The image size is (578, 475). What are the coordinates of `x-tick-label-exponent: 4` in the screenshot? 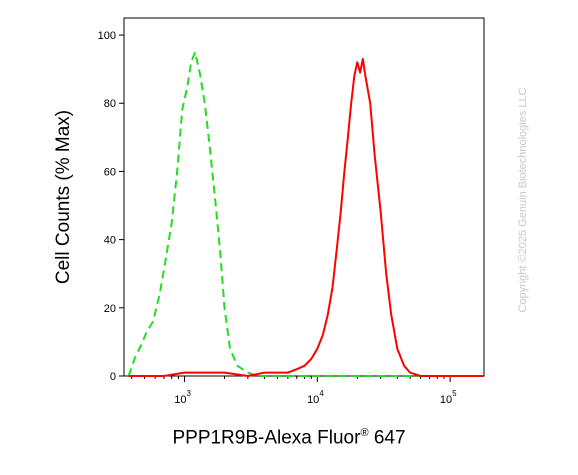 It's located at (321, 393).